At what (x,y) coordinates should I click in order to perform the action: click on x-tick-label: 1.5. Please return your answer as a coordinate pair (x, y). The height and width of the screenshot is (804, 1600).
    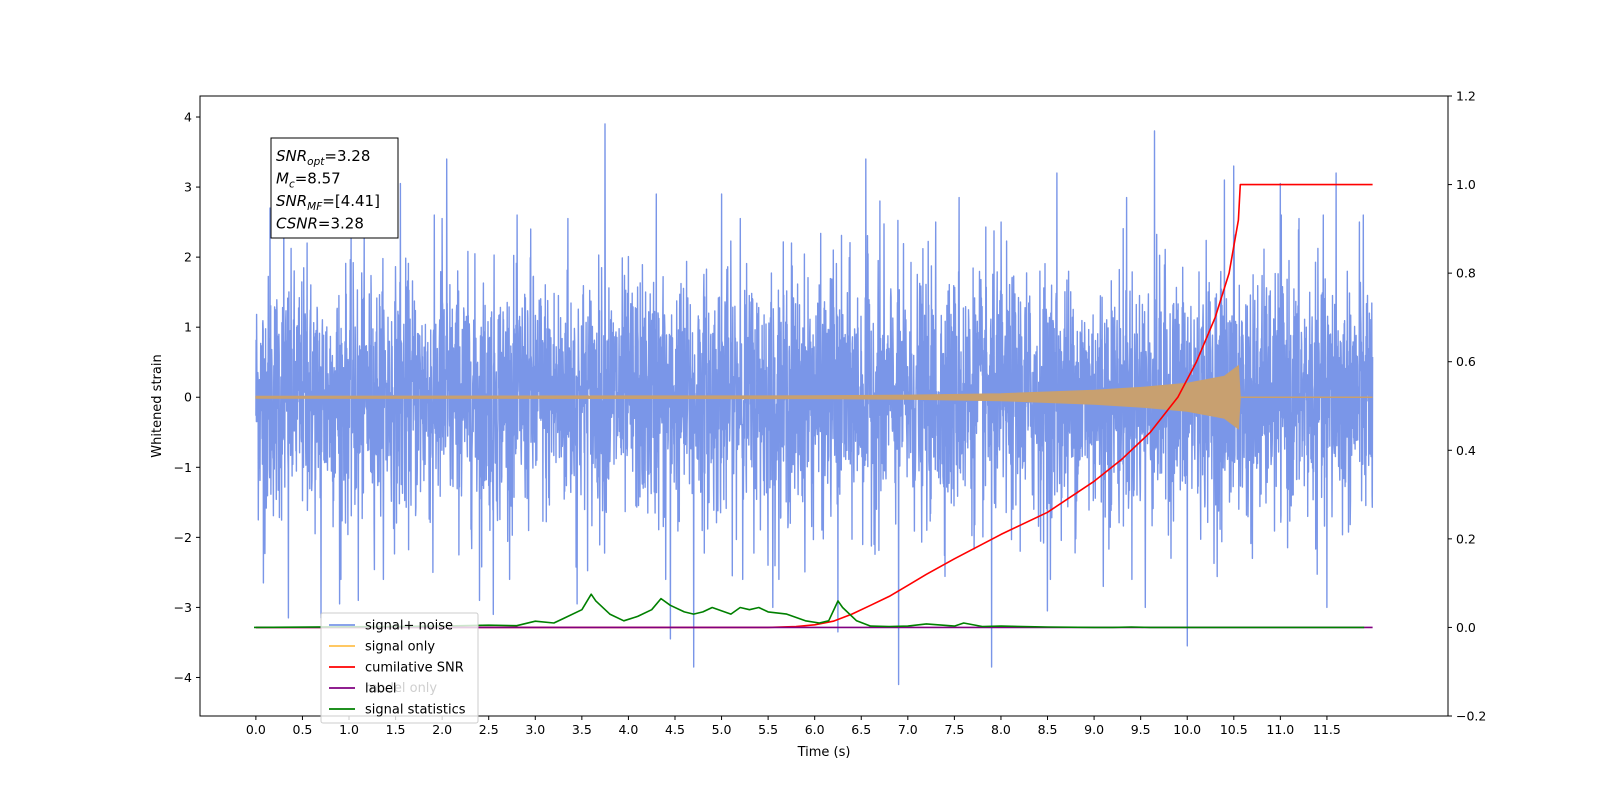
    Looking at the image, I should click on (396, 729).